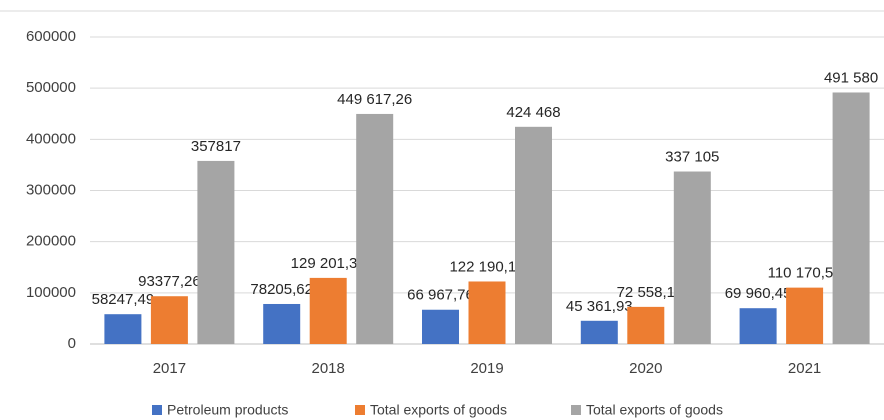 This screenshot has width=884, height=420. I want to click on data-label: 78205,62, so click(281, 289).